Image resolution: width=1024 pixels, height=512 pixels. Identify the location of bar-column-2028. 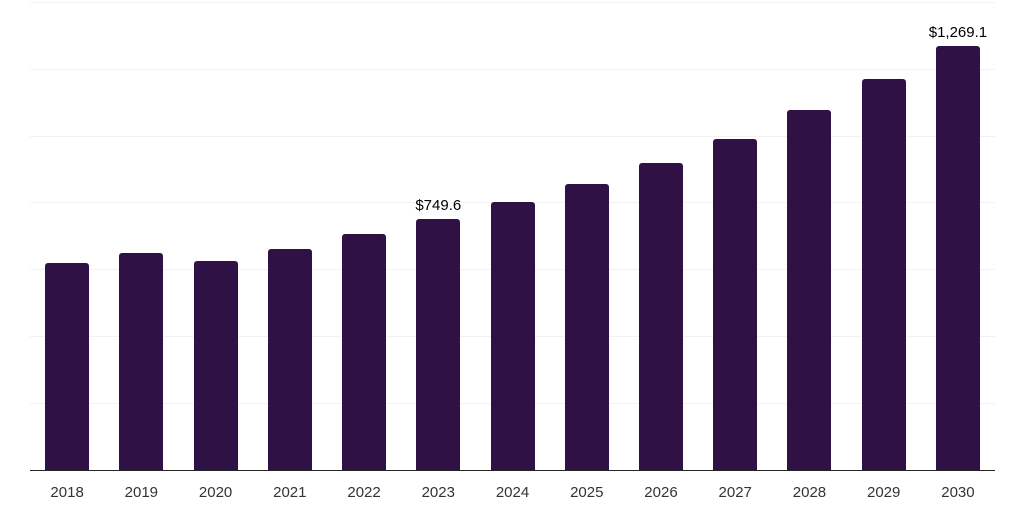
(809, 236).